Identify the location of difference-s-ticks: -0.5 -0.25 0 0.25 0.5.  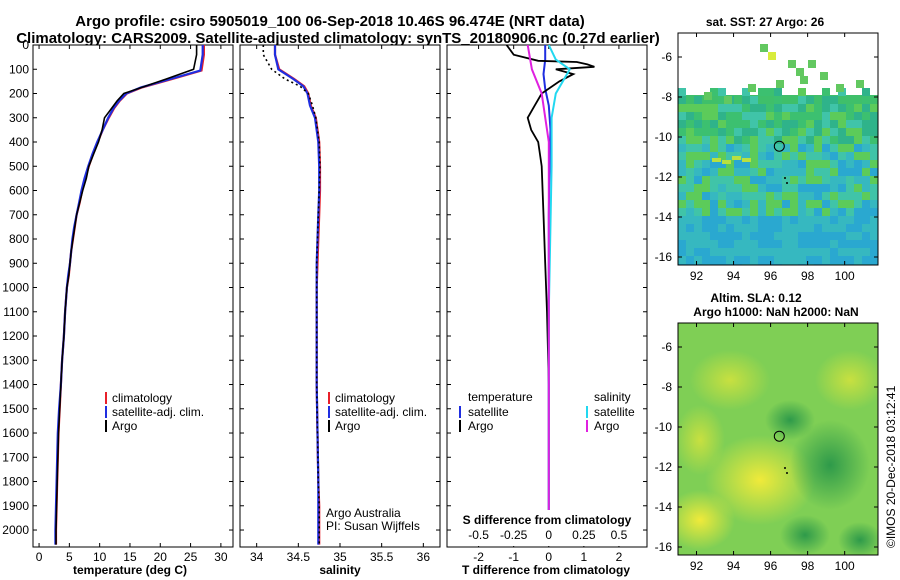
(547, 535).